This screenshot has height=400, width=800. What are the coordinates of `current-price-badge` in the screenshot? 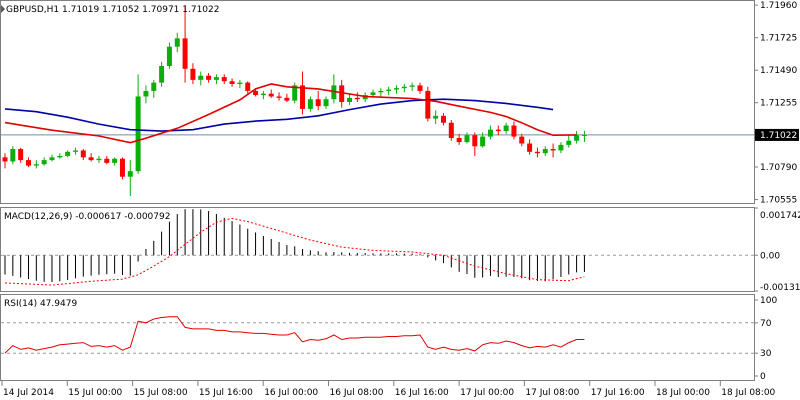 It's located at (777, 134).